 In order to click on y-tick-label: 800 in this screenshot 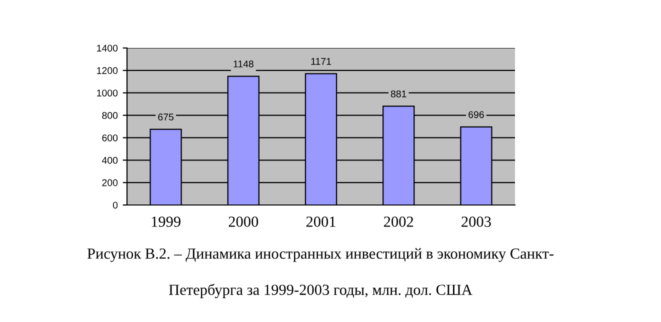, I will do `click(110, 115)`.